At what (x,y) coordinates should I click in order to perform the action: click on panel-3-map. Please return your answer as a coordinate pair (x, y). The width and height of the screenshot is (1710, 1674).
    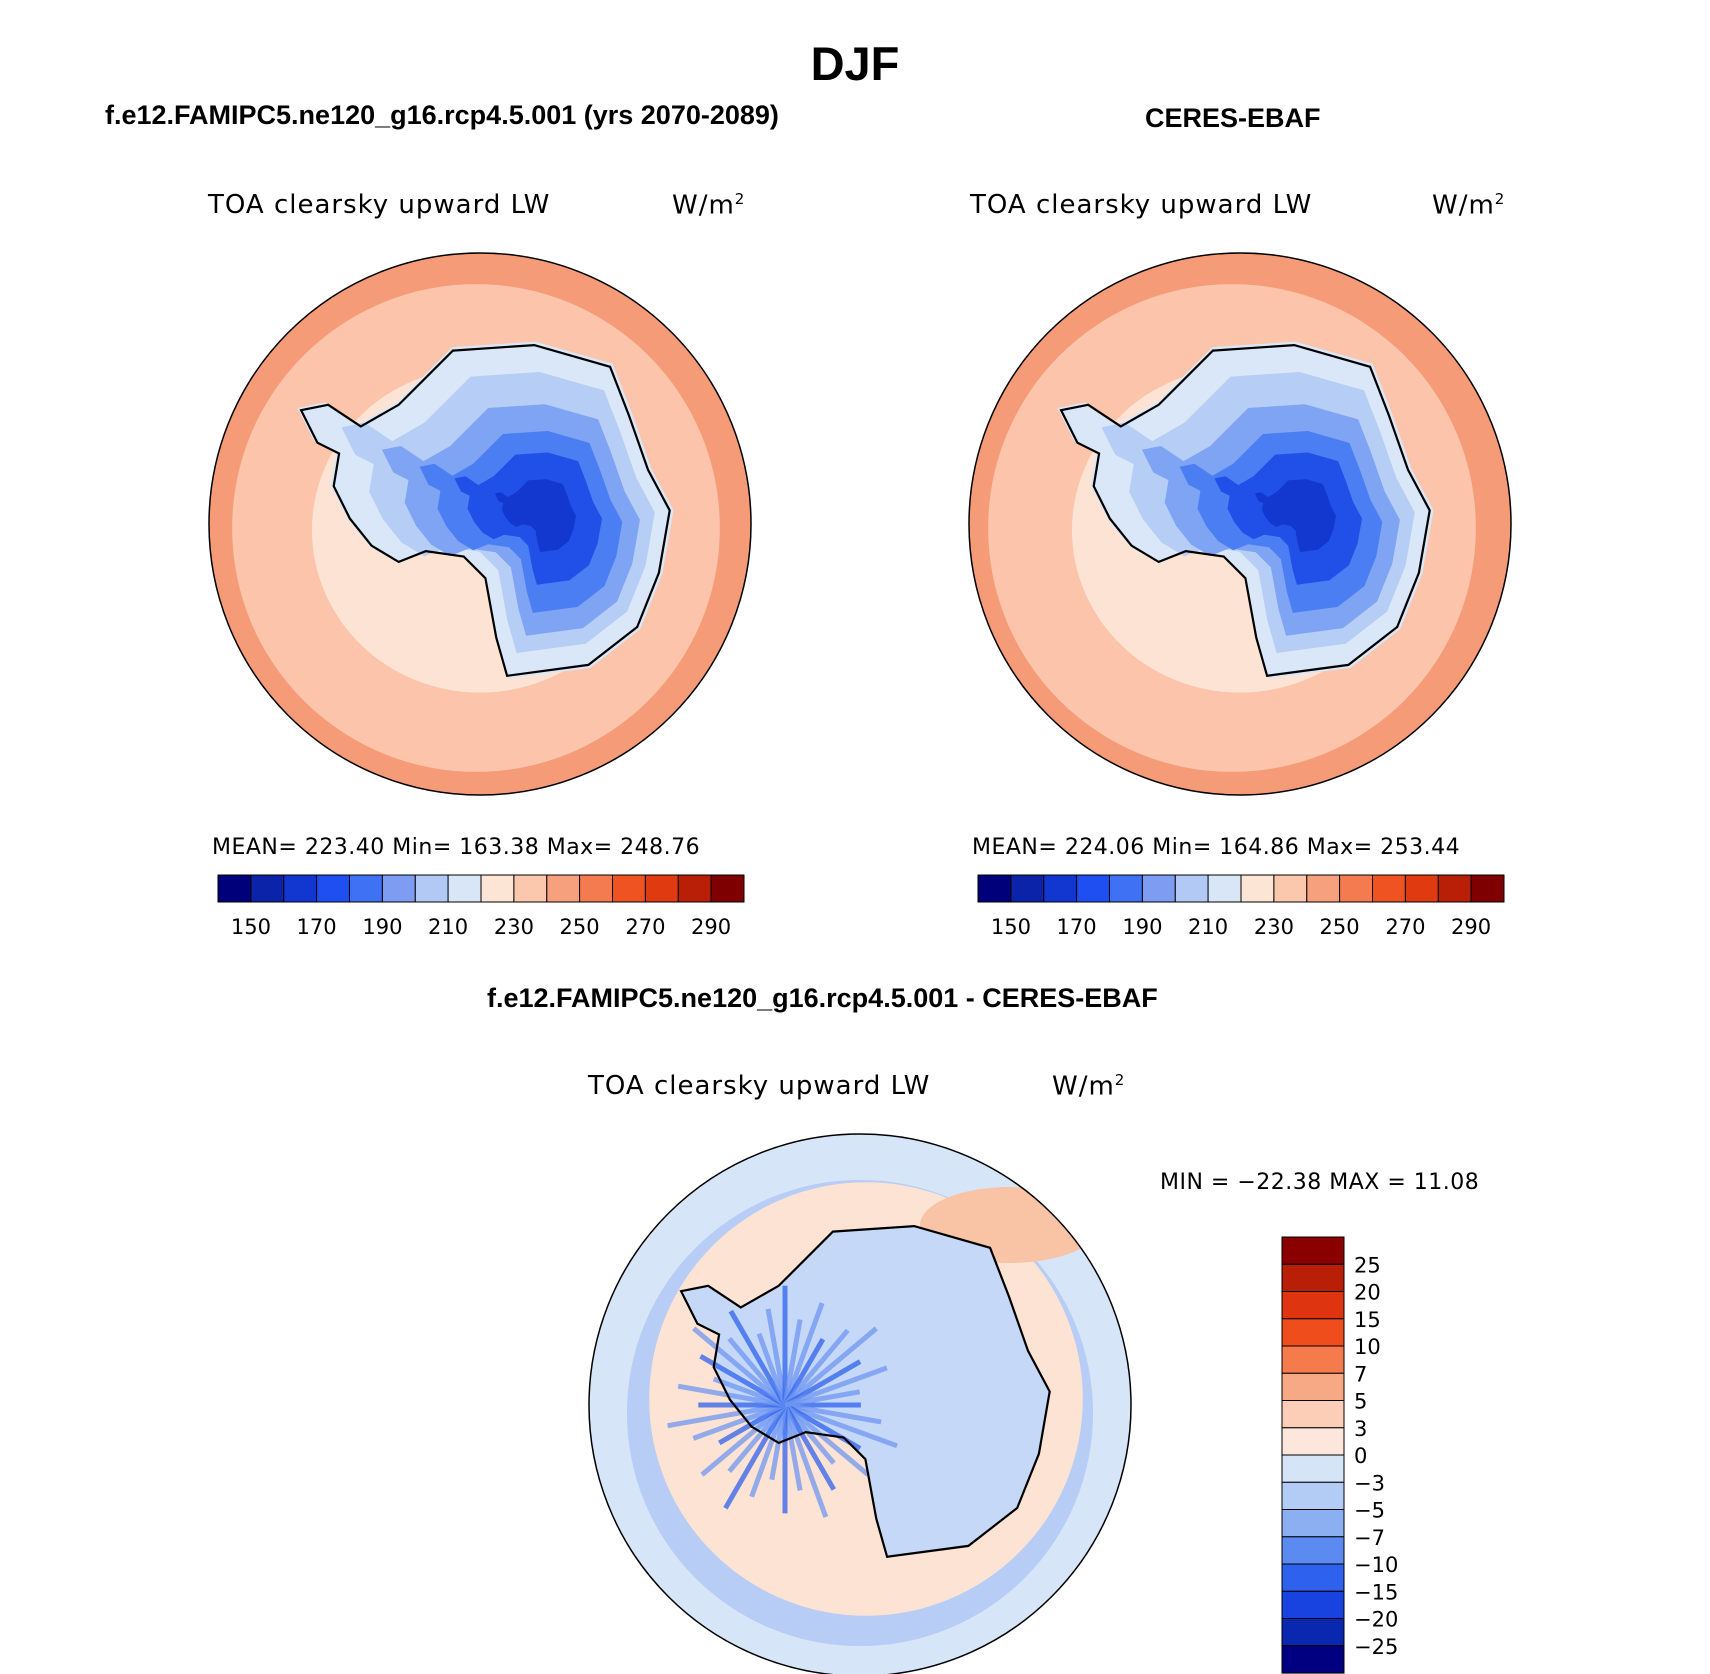
    Looking at the image, I should click on (860, 1404).